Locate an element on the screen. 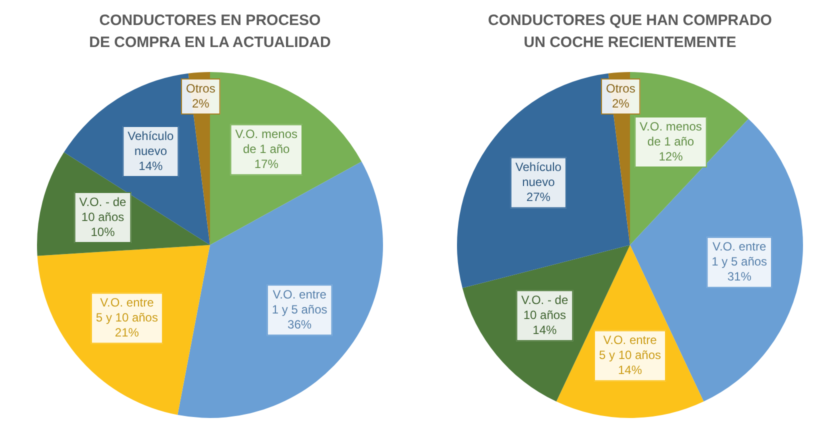  data-label: 17% is located at coordinates (266, 164).